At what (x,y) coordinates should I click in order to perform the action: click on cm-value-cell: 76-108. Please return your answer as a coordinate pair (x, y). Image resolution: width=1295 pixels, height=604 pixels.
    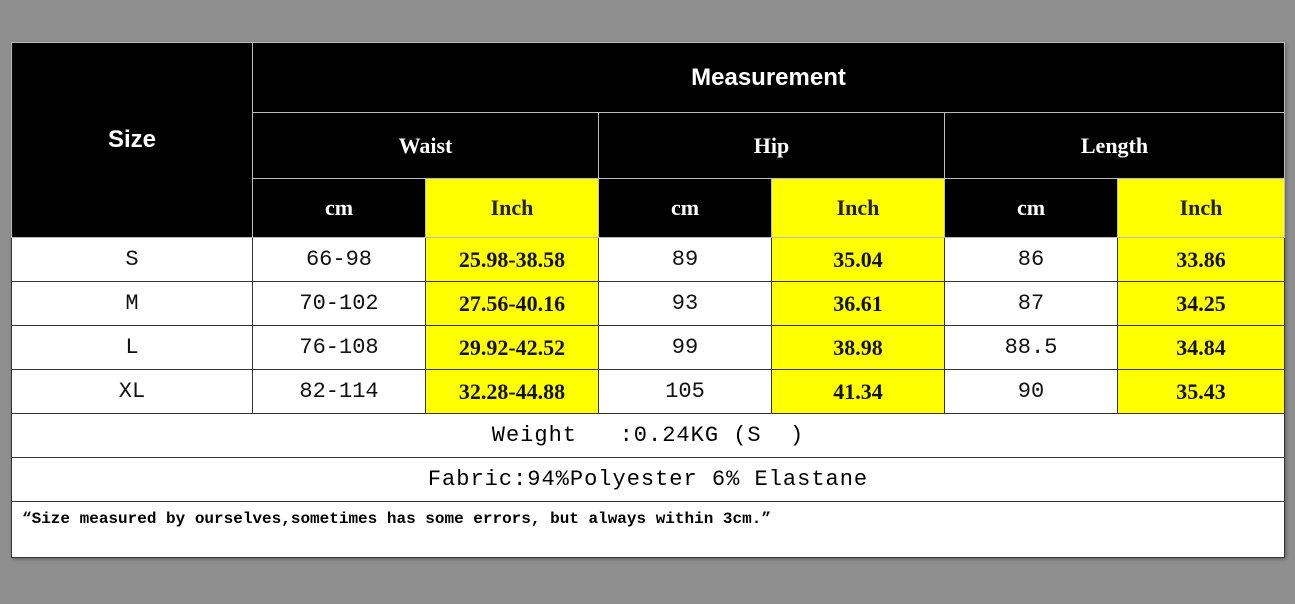
    Looking at the image, I should click on (339, 347).